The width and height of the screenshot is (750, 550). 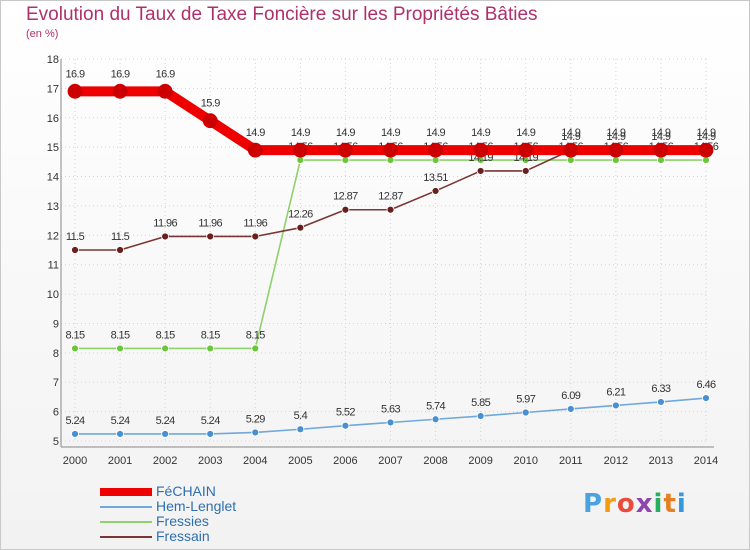 I want to click on data-label: 5.63, so click(x=390, y=409).